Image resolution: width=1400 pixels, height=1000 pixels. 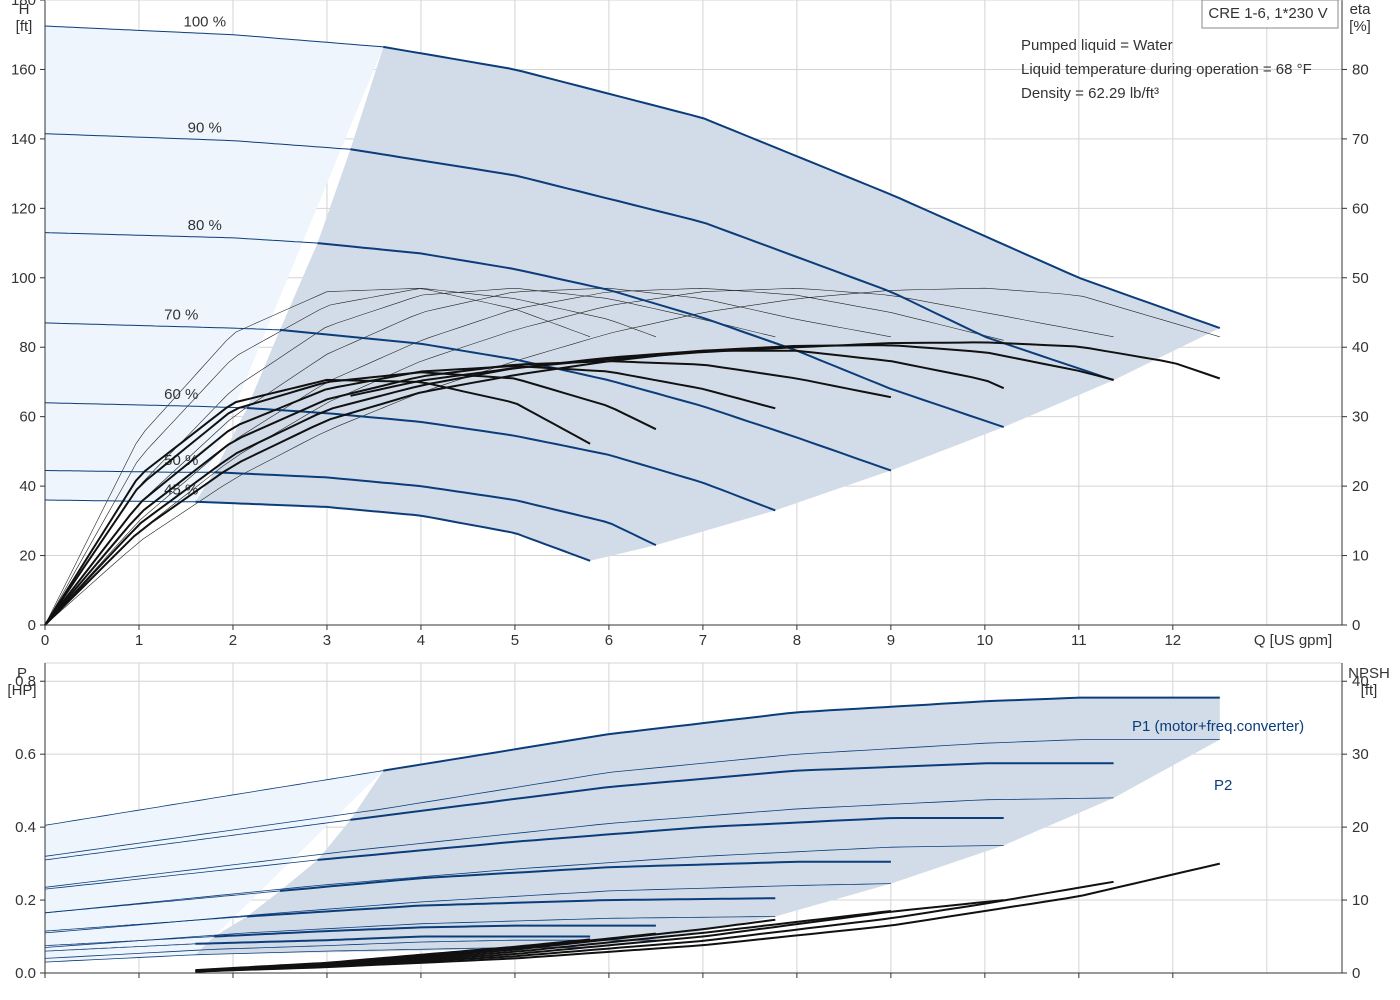 What do you see at coordinates (25, 754) in the screenshot?
I see `p-tick-label: 0.6` at bounding box center [25, 754].